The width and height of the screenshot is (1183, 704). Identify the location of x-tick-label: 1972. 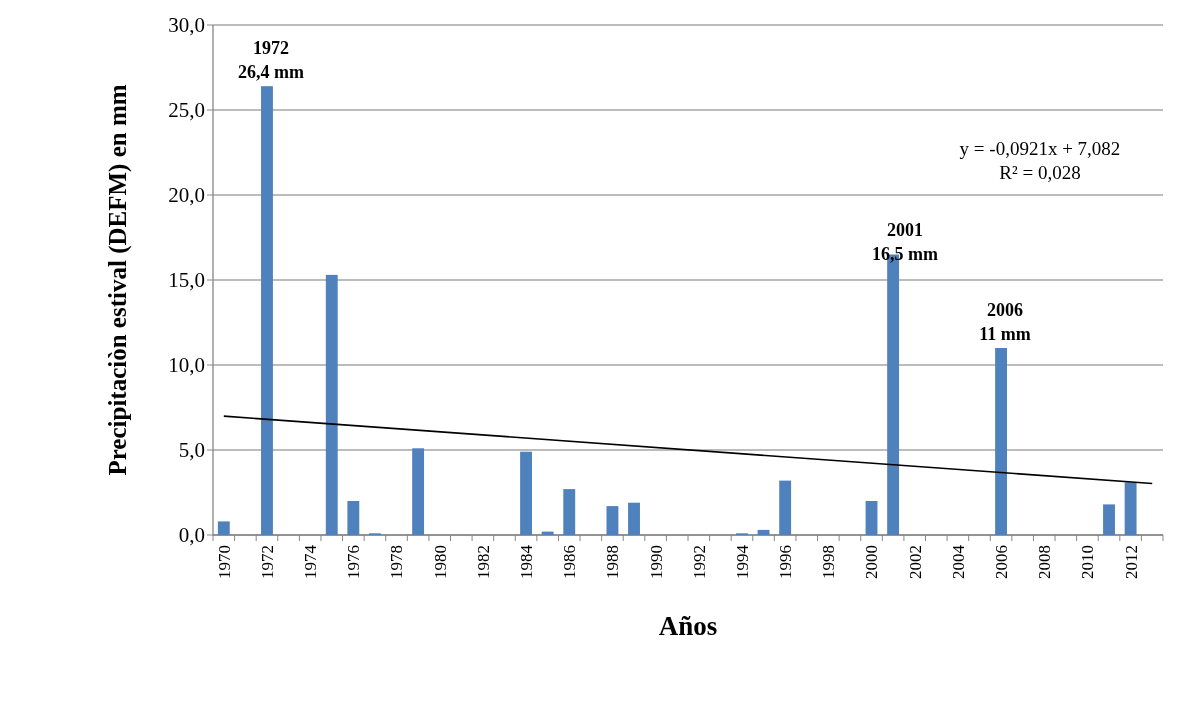
(267, 562).